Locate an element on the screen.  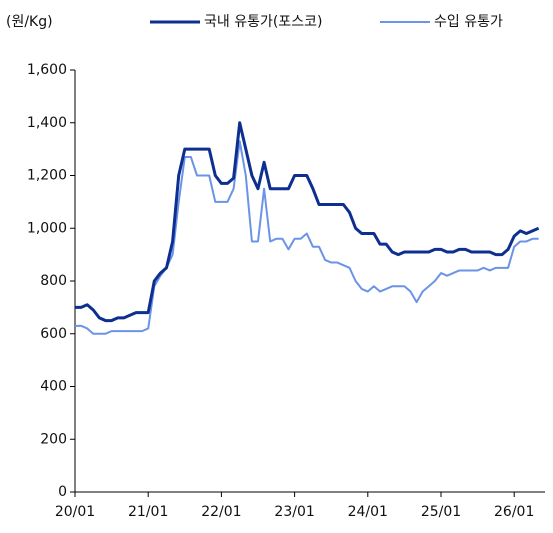
legend-label: 국내 유통가(포스코) is located at coordinates (263, 22).